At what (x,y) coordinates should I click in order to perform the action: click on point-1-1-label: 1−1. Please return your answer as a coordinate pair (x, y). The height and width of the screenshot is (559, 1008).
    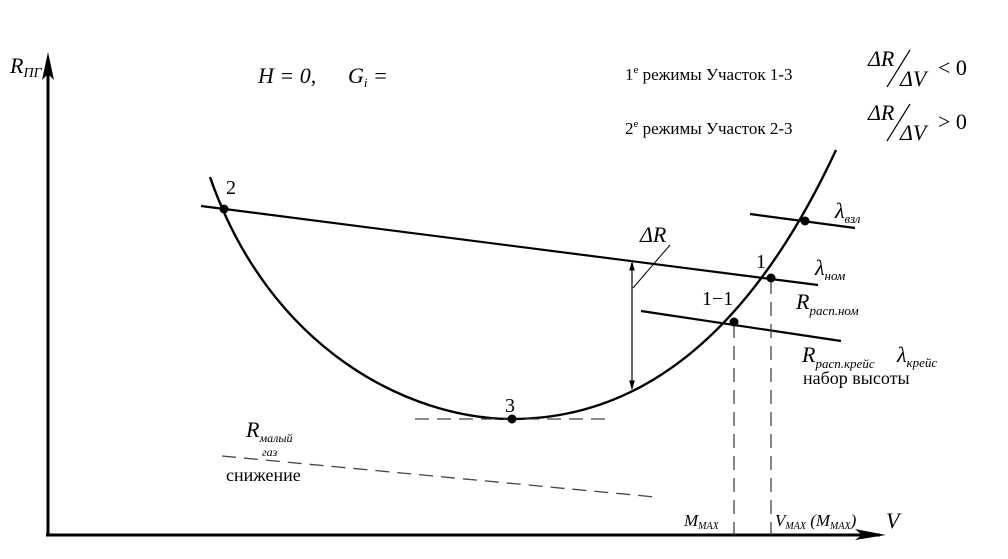
    Looking at the image, I should click on (717, 299).